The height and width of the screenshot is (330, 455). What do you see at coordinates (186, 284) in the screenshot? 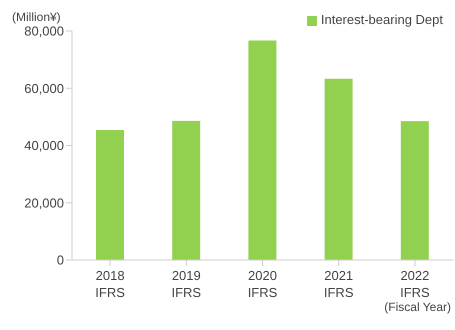
I see `x-tick-label: 2019 IFRS` at bounding box center [186, 284].